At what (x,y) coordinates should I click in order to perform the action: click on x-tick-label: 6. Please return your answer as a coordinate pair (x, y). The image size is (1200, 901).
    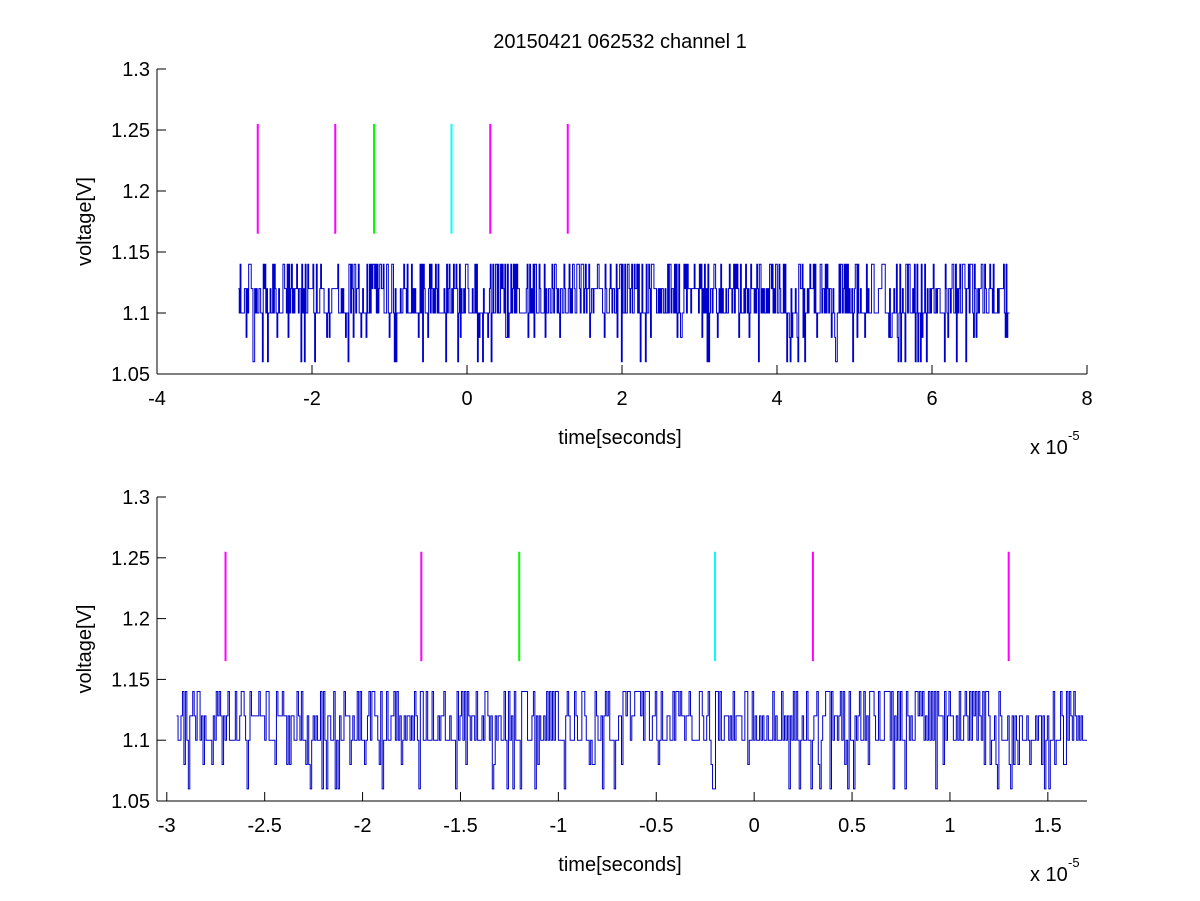
    Looking at the image, I should click on (931, 399).